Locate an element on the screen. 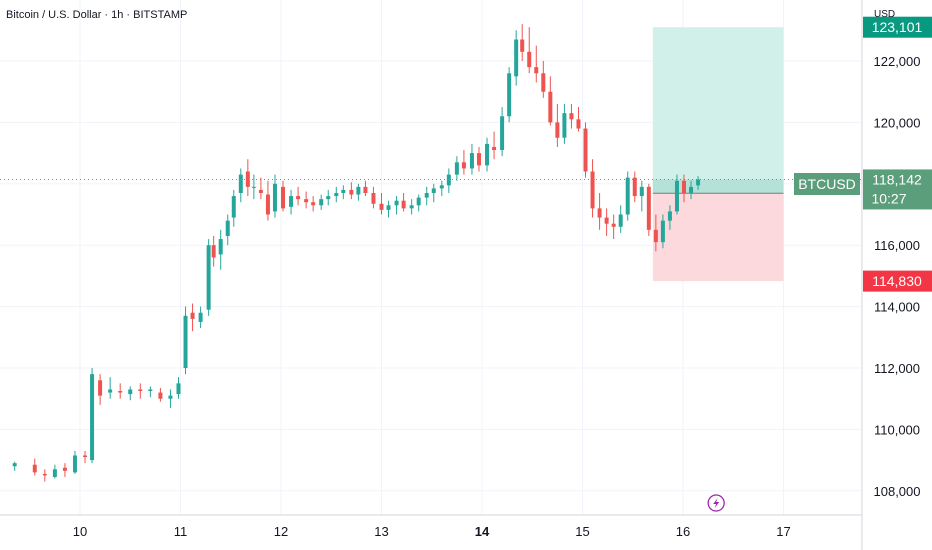 This screenshot has height=550, width=932. x-tick-label: 14 is located at coordinates (482, 531).